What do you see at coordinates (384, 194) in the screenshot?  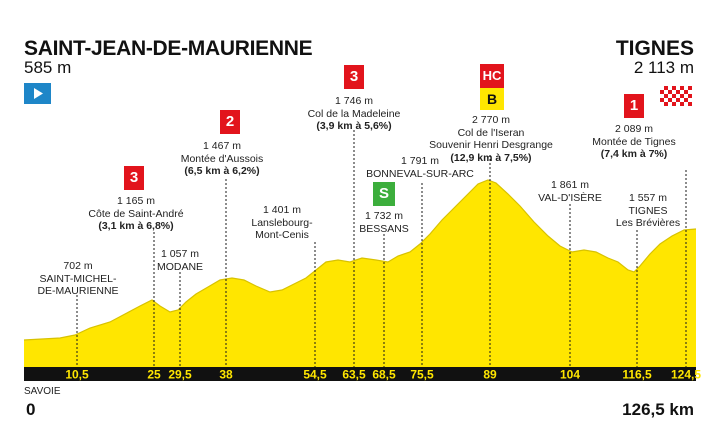 I see `intermediate-sprint-icon: S` at bounding box center [384, 194].